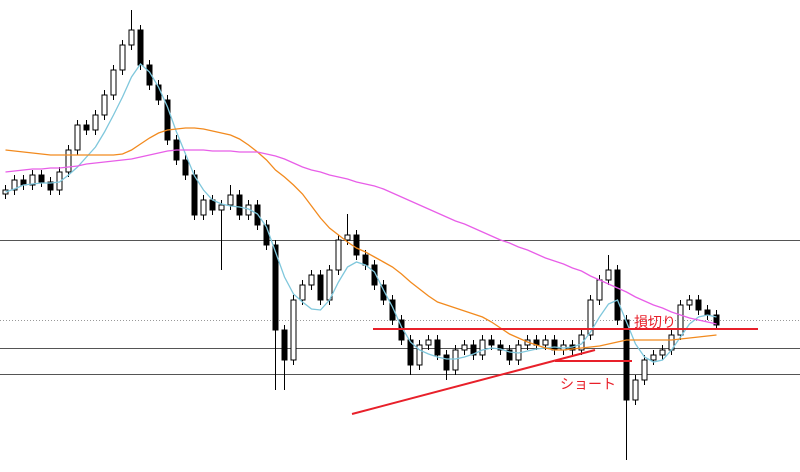 This screenshot has height=472, width=800. Describe the element at coordinates (655, 323) in the screenshot. I see `annotation: 損切り` at that location.